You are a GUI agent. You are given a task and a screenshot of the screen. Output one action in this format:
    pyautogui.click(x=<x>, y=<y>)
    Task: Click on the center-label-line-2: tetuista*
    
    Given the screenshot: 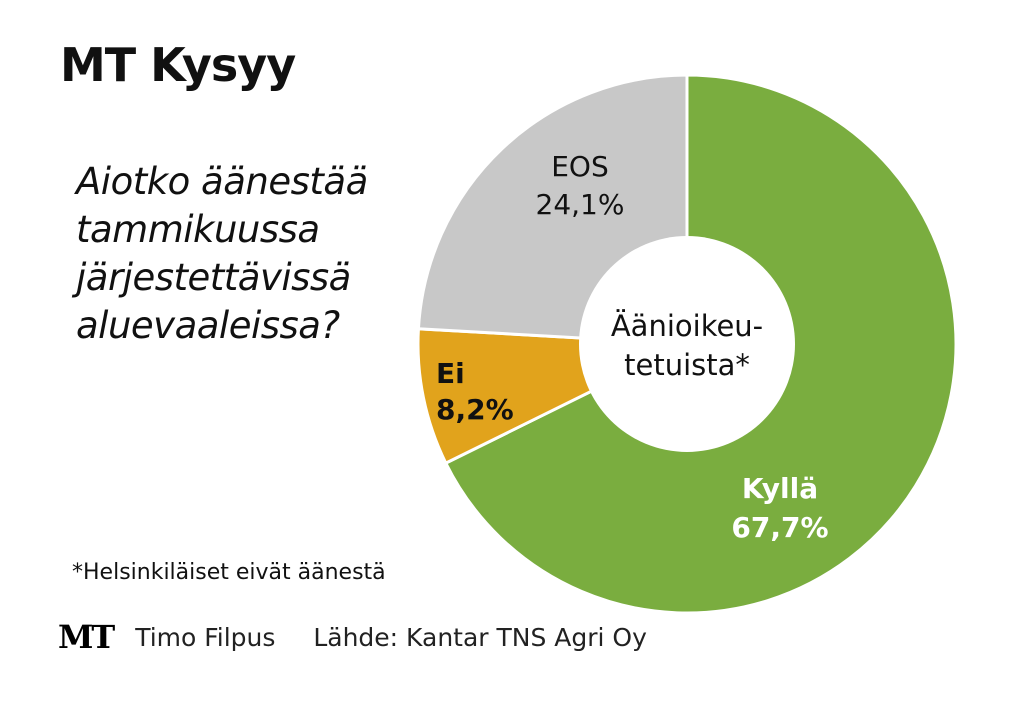 What is the action you would take?
    pyautogui.click(x=687, y=365)
    